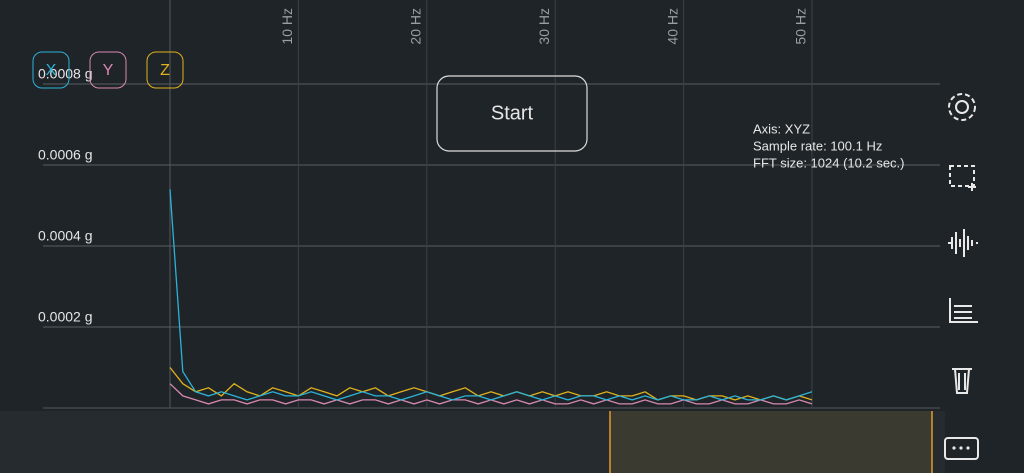 This screenshot has height=473, width=1024. I want to click on x-tick-label: 40 Hz, so click(672, 26).